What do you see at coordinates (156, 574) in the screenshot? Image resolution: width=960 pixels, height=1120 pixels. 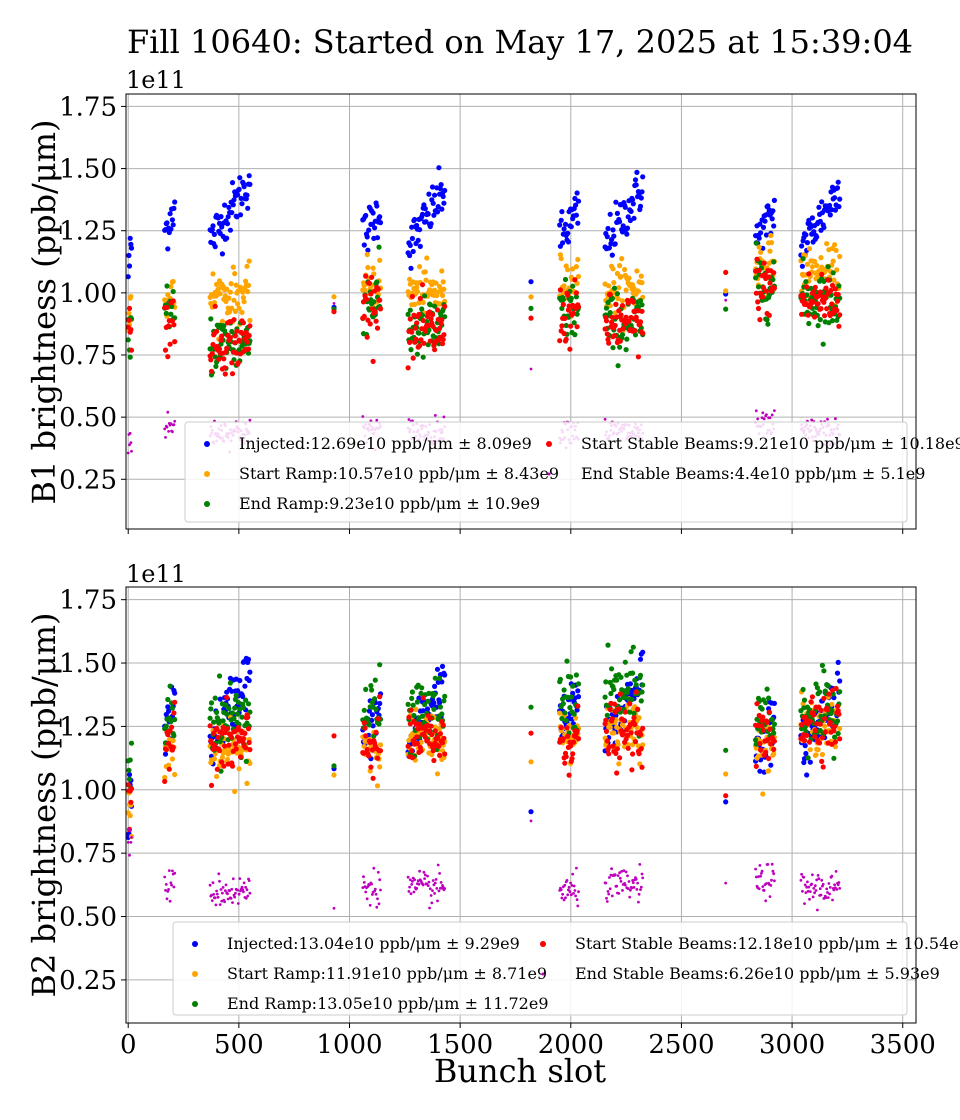 I see `b2-offset-label: 1e11` at bounding box center [156, 574].